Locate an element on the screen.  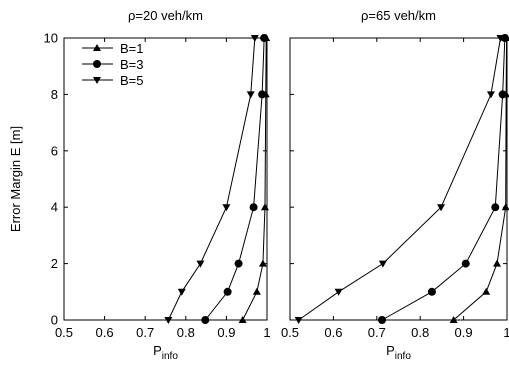
legend-marker-B3 is located at coordinates (97, 64).